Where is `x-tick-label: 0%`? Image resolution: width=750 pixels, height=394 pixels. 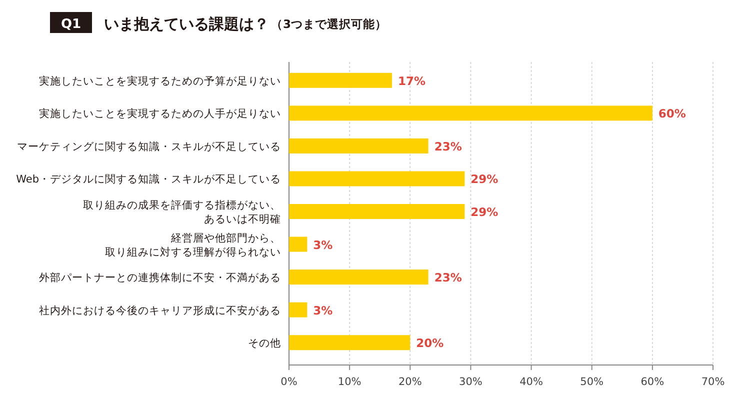
x-tick-label: 0% is located at coordinates (289, 382).